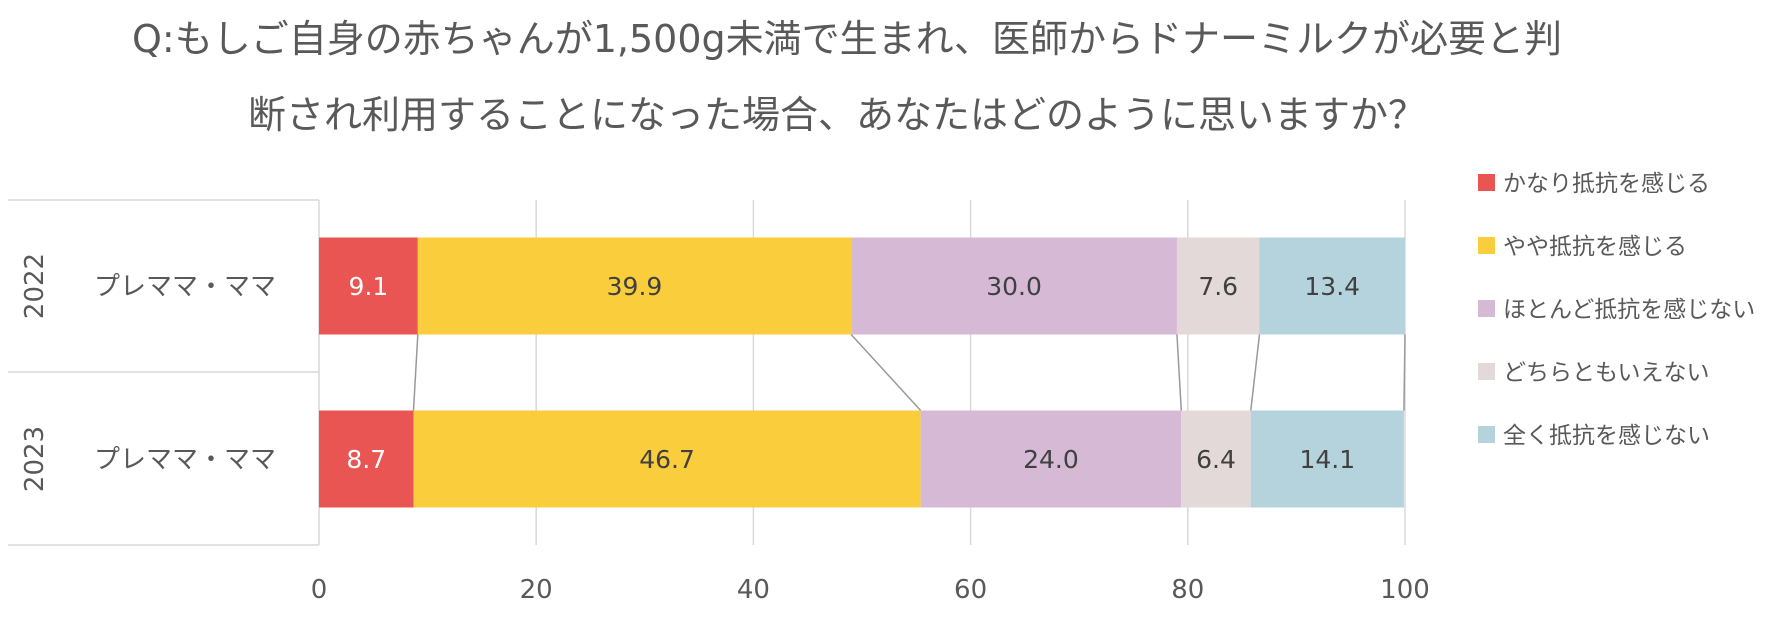 Image resolution: width=1792 pixels, height=620 pixels. Describe the element at coordinates (1405, 590) in the screenshot. I see `x-tick-label-100: 100` at that location.